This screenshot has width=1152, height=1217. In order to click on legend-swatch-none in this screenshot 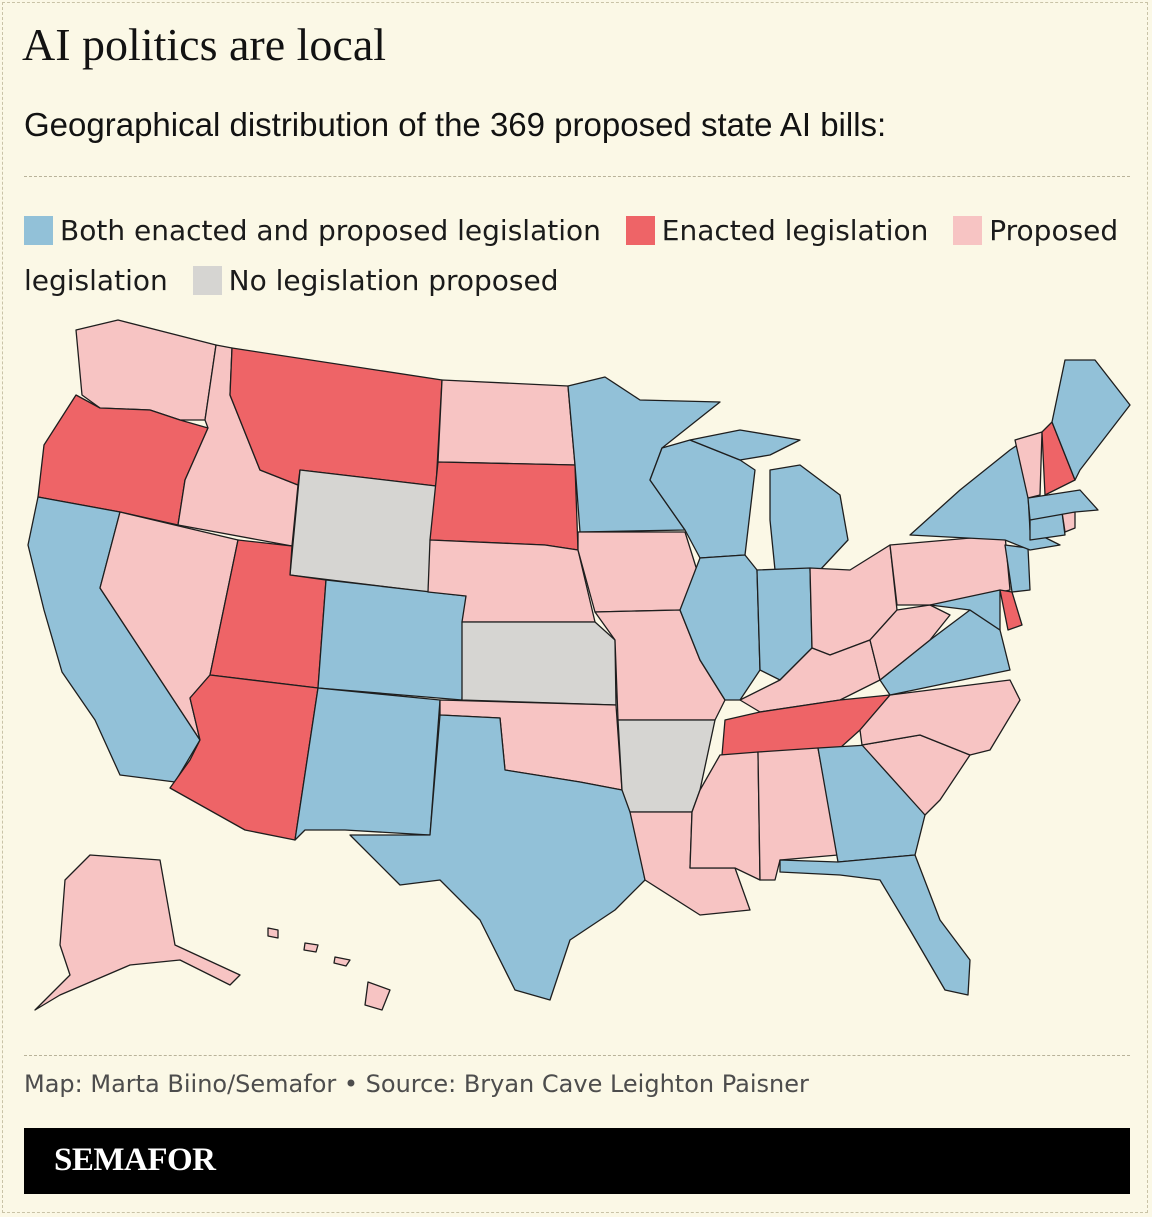, I will do `click(207, 280)`.